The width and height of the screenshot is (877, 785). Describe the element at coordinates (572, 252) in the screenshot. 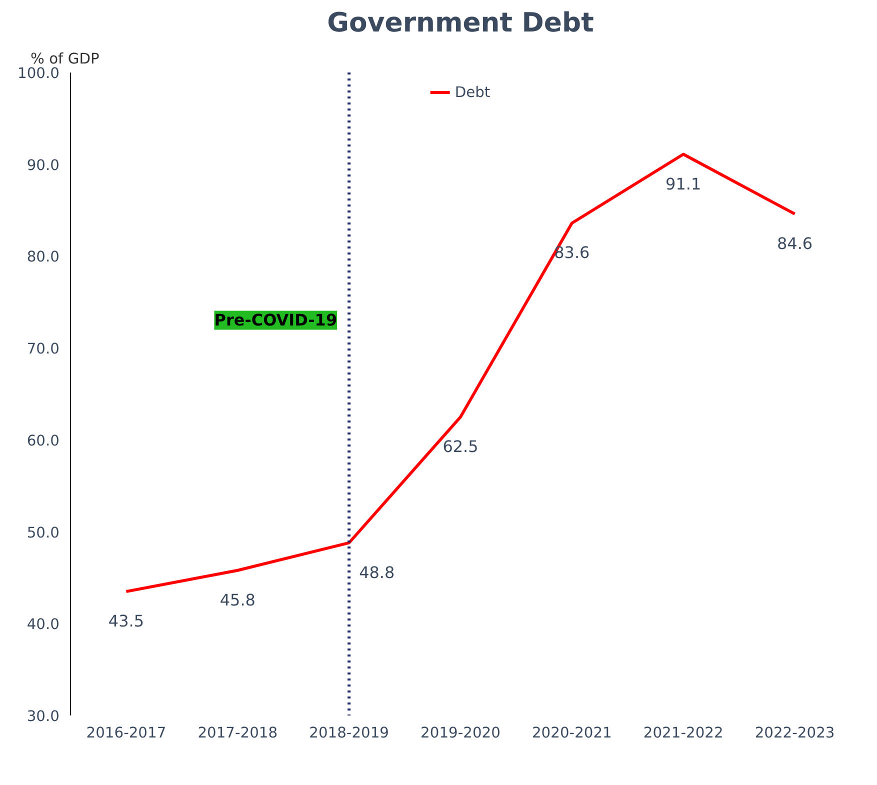

I see `data-label: 83.6` at that location.